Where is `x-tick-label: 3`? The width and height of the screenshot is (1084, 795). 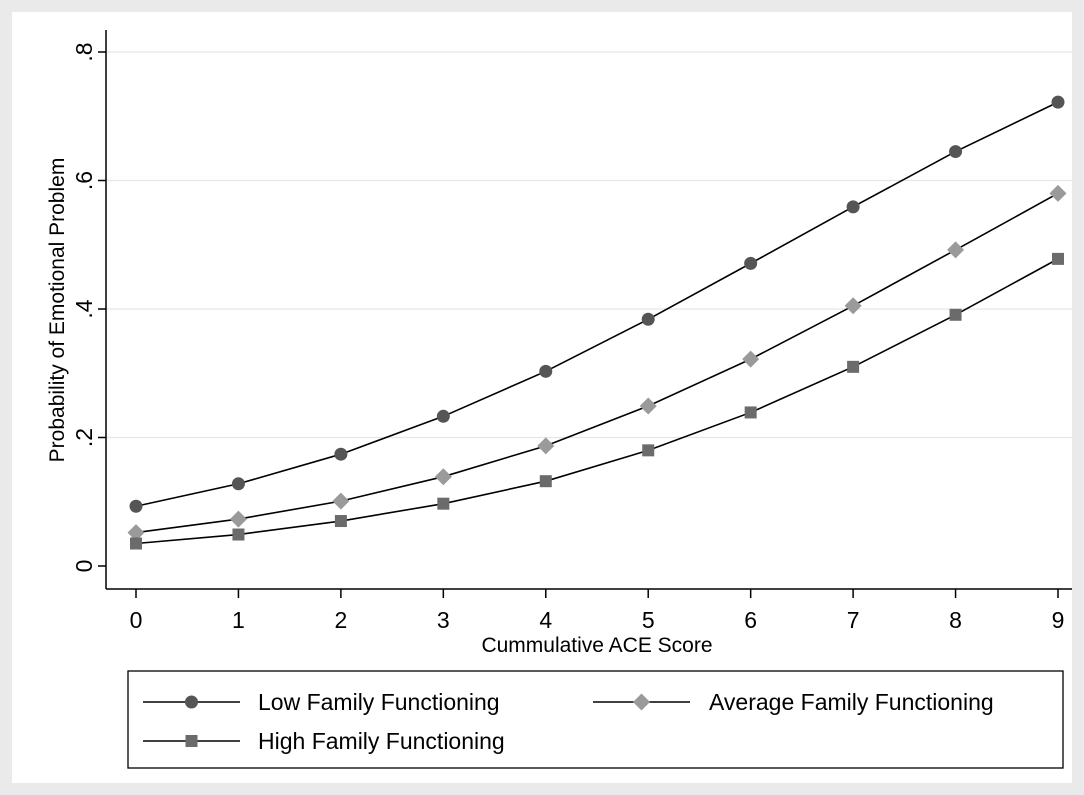 x-tick-label: 3 is located at coordinates (443, 620).